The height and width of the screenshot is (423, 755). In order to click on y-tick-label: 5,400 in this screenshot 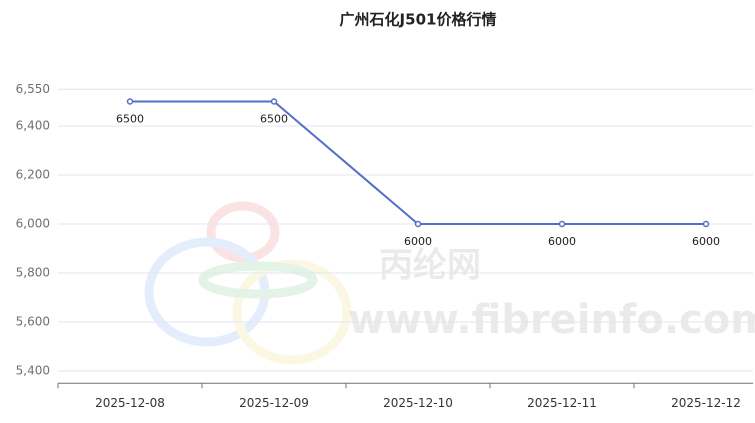, I will do `click(33, 371)`.